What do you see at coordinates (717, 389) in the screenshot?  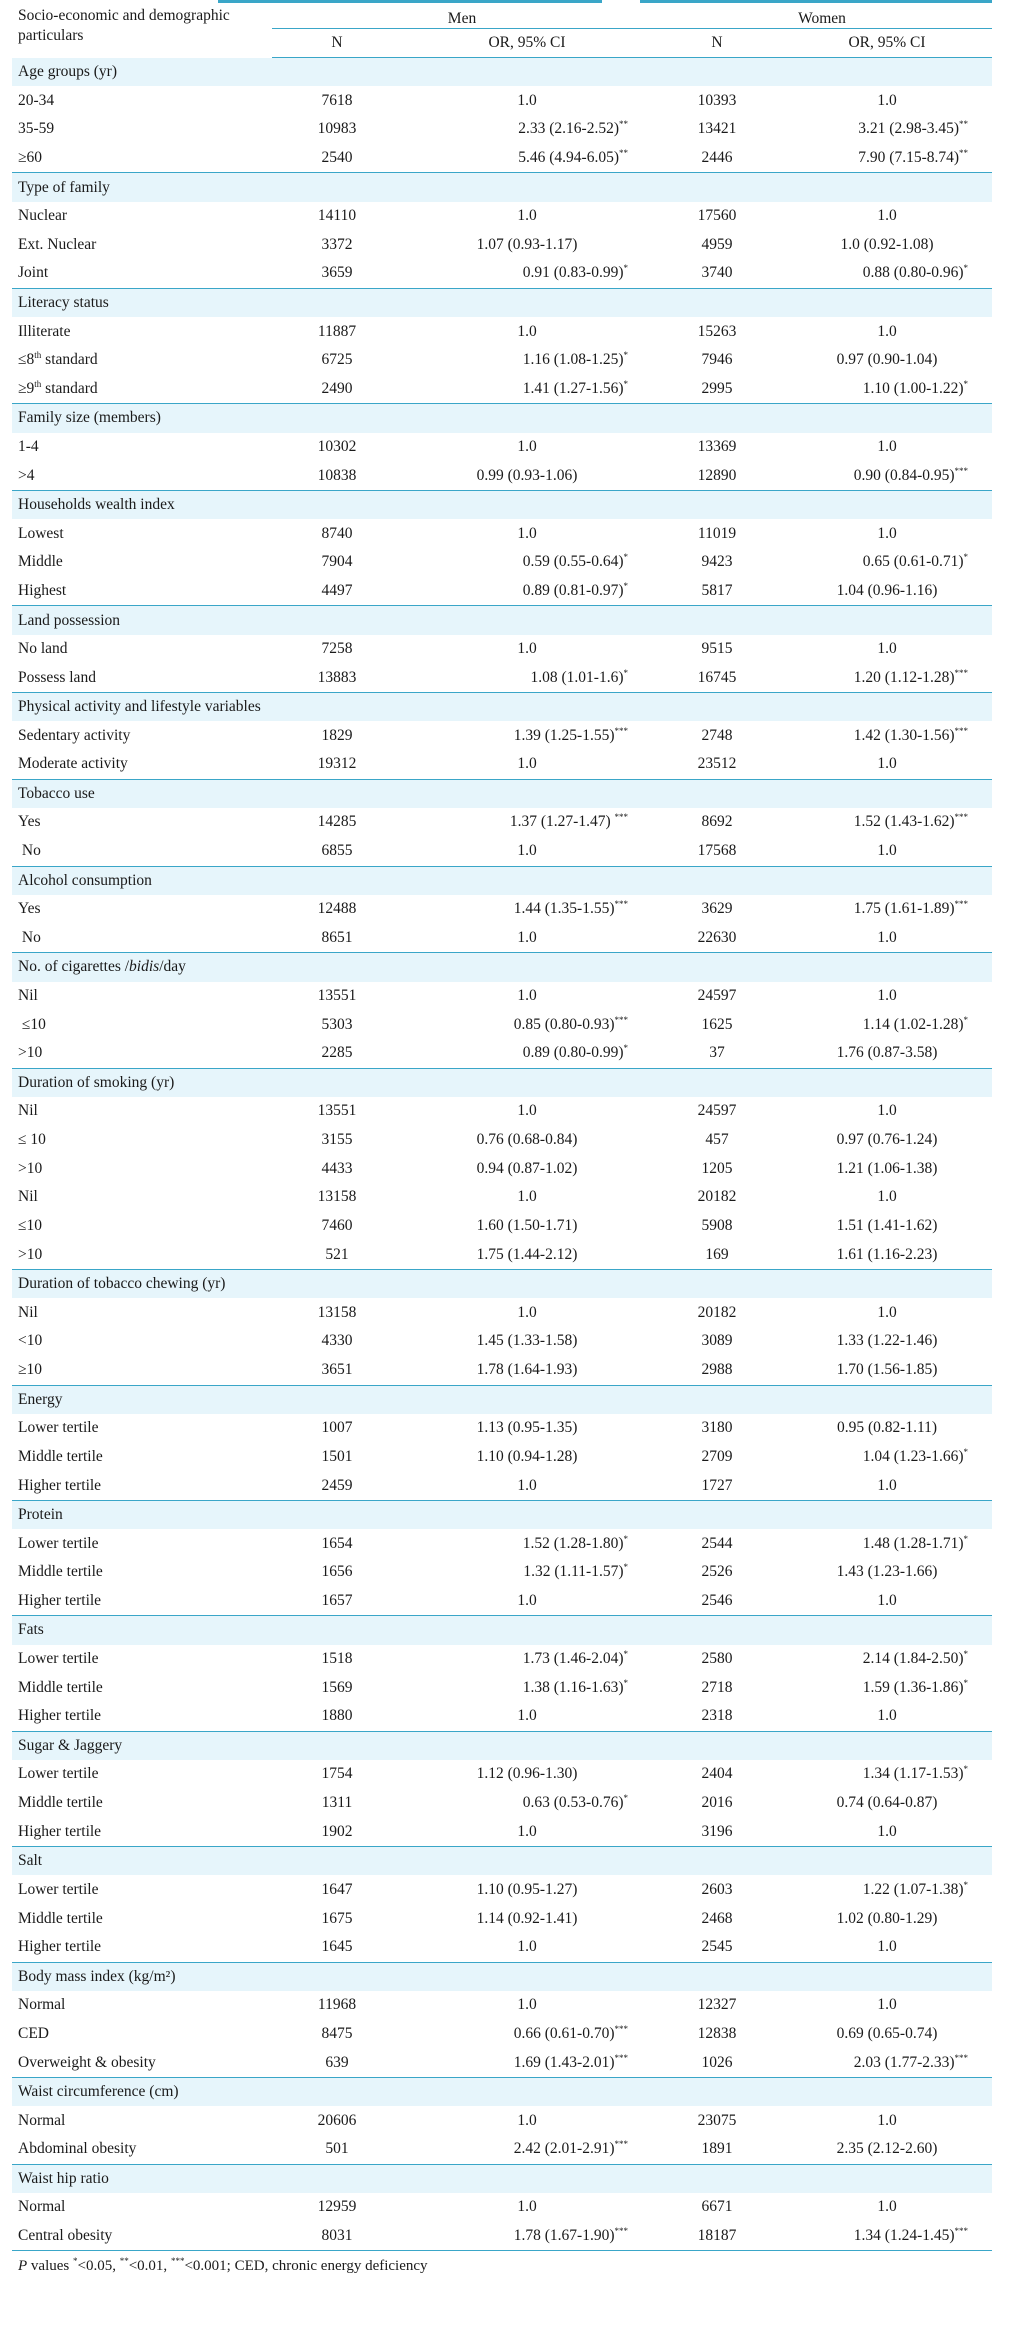 I see `women-n-cell: 2995` at bounding box center [717, 389].